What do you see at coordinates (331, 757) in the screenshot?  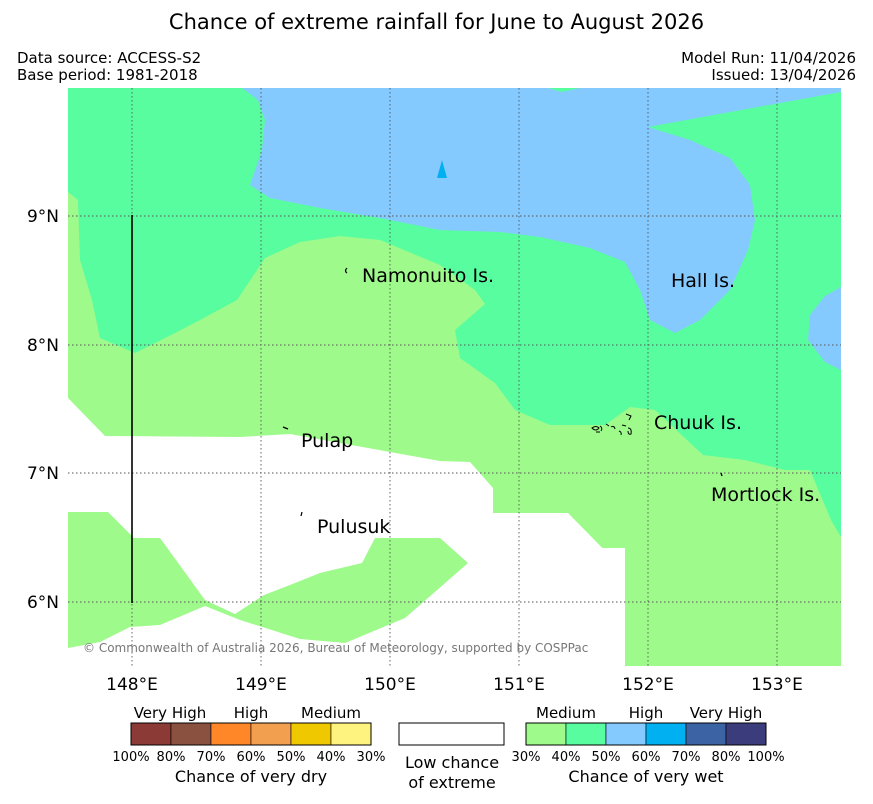 I see `dry-tick: 40%` at bounding box center [331, 757].